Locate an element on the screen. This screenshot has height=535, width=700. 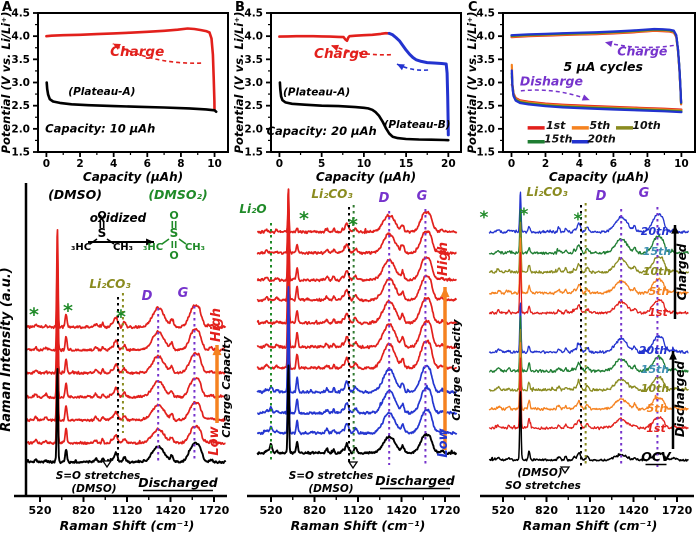
annotation-14-20th: 20th is located at coordinates (601, 139).